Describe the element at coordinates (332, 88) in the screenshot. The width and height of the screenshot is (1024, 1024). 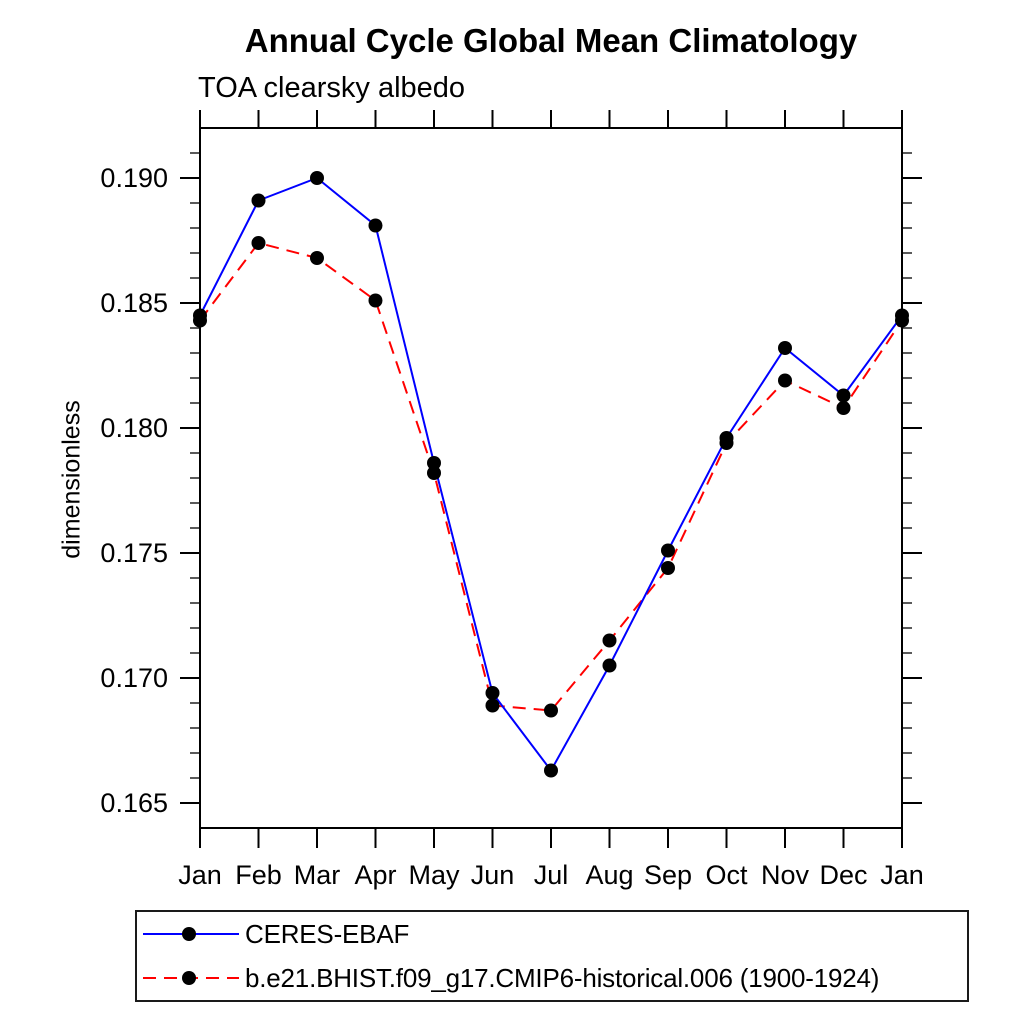
I see `chart-subtitle: TOA clearsky albedo` at that location.